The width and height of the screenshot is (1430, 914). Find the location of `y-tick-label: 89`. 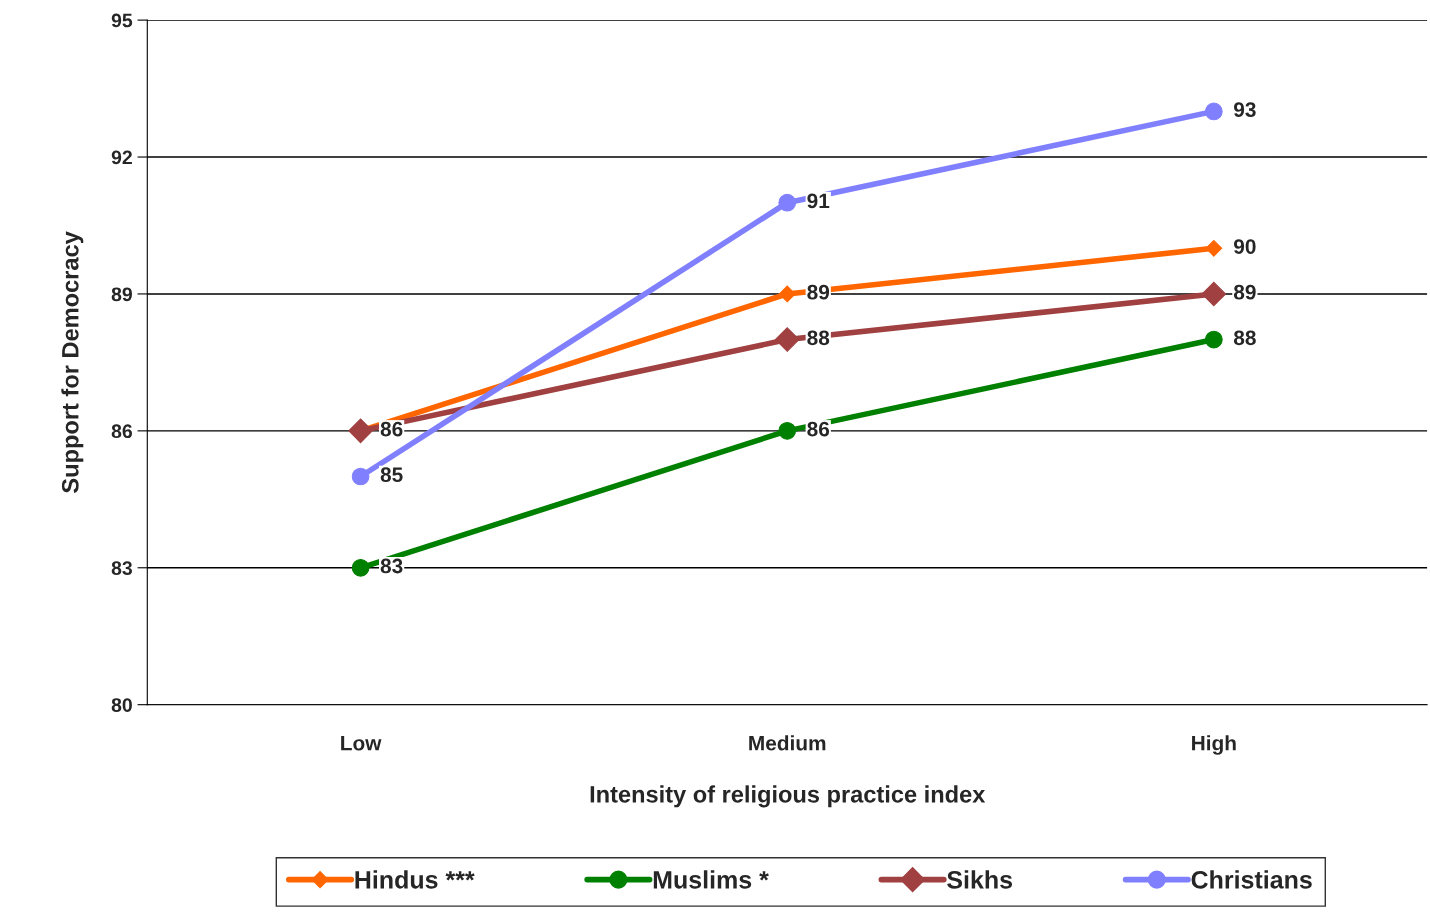

y-tick-label: 89 is located at coordinates (121, 294).